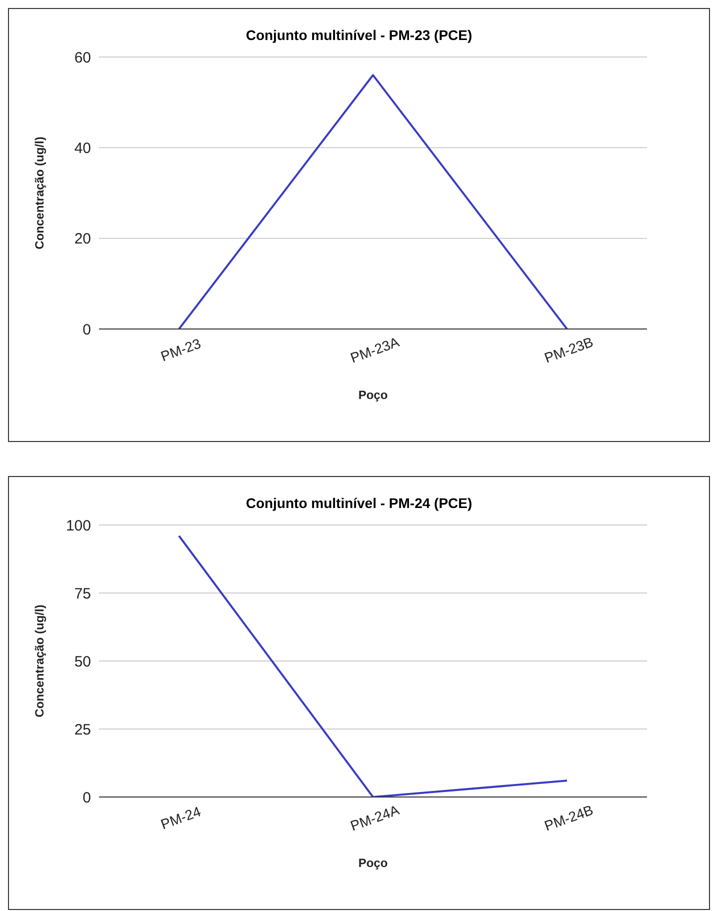 The image size is (720, 911). What do you see at coordinates (359, 36) in the screenshot?
I see `chart-title: Conjunto multinível - PM-23 (PCE)` at bounding box center [359, 36].